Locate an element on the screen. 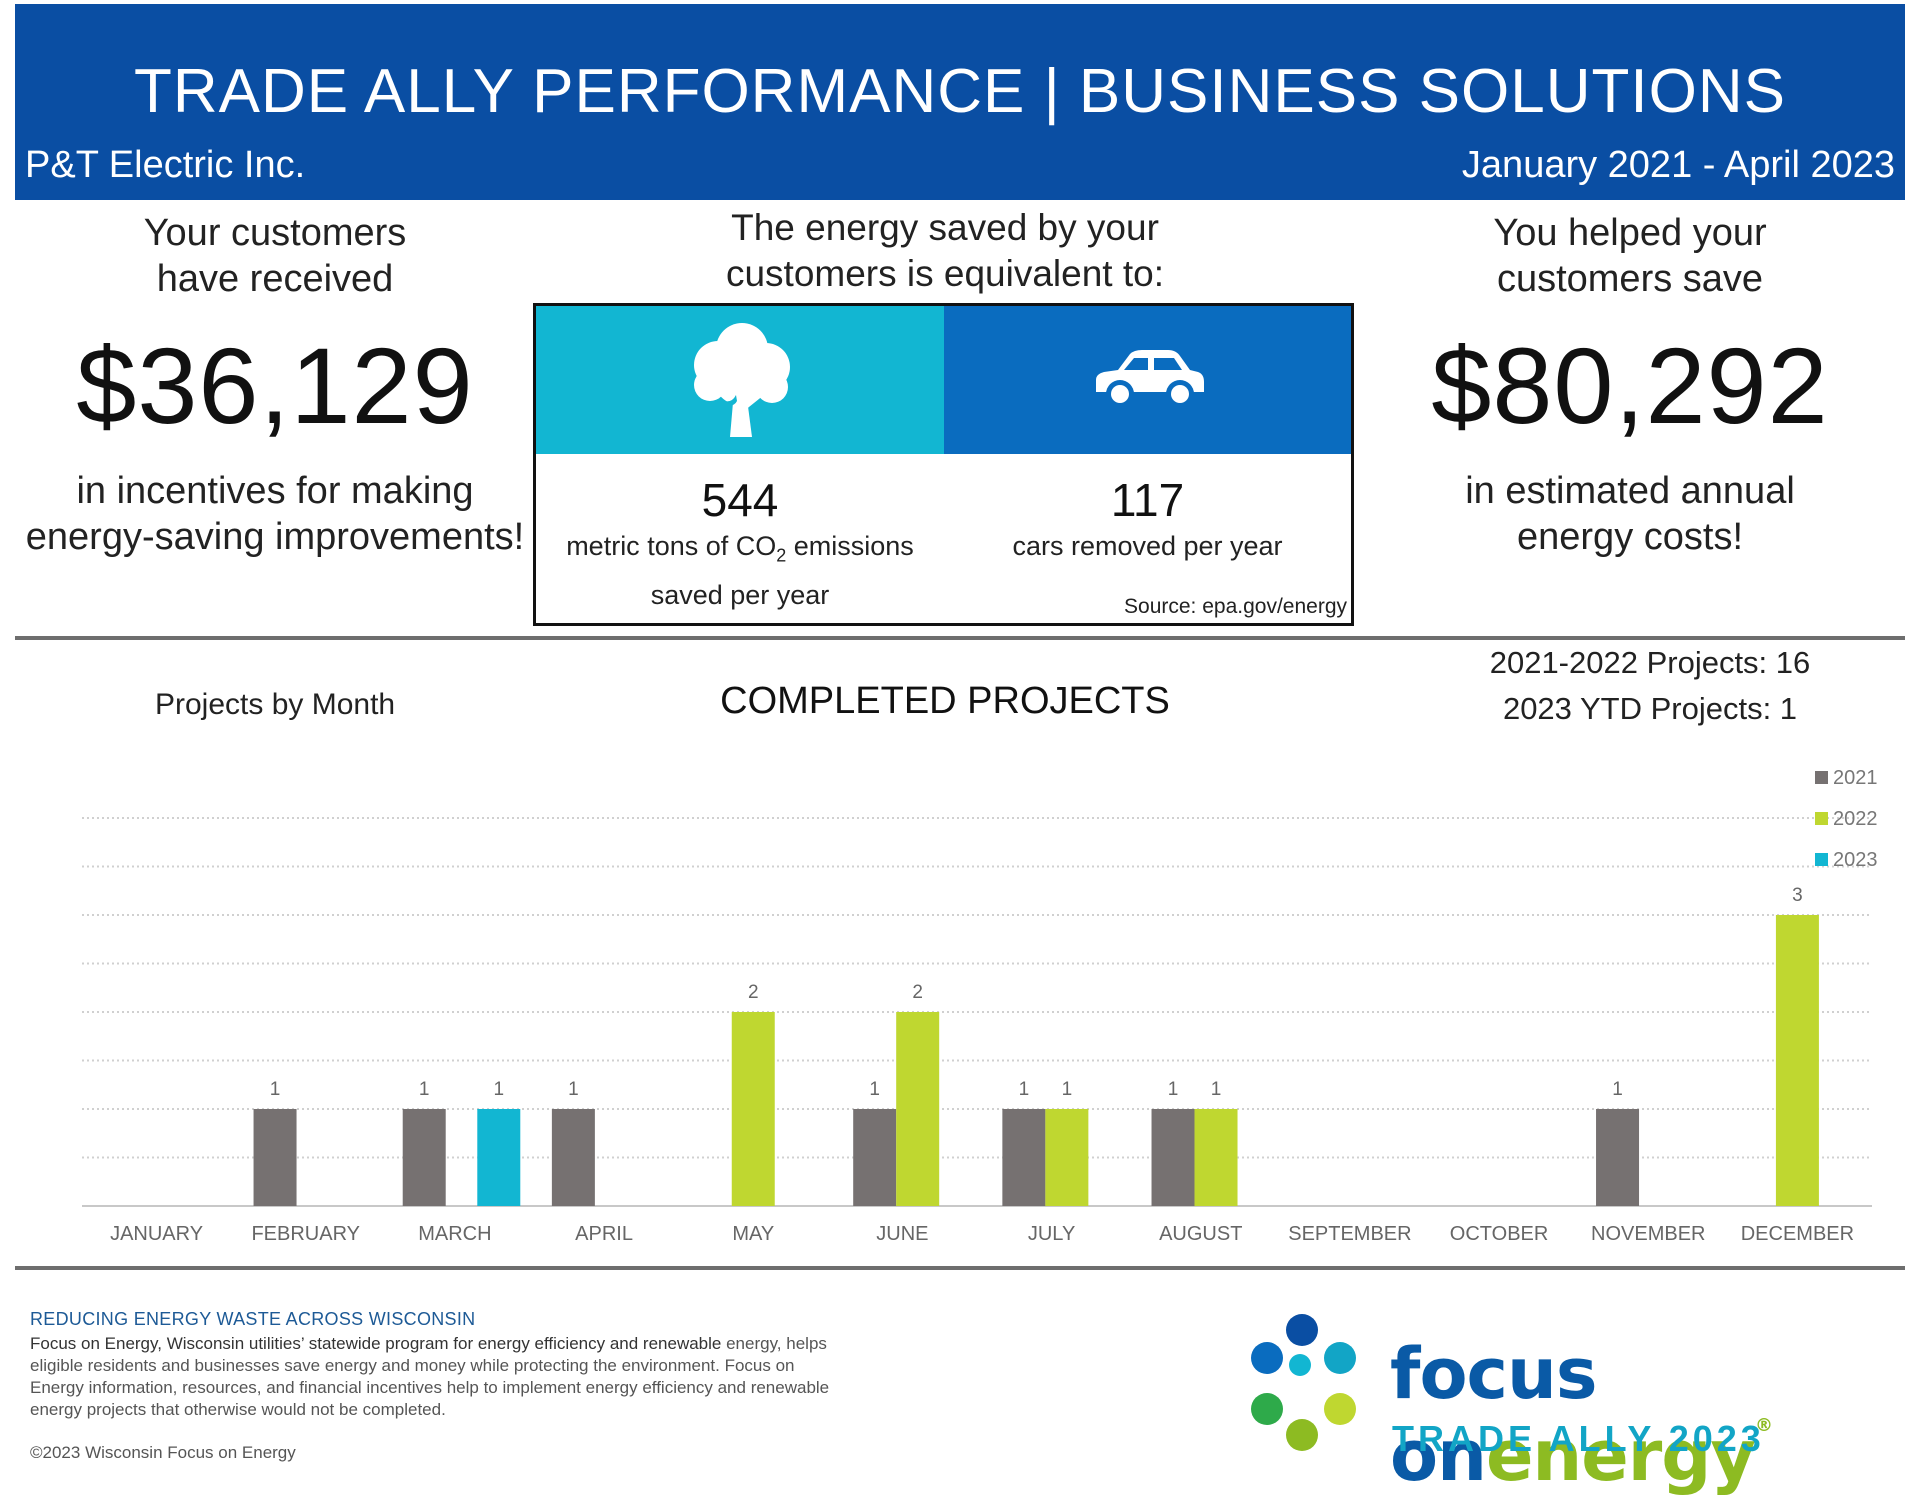 This screenshot has width=1920, height=1497. bar-2021-november is located at coordinates (1618, 1157).